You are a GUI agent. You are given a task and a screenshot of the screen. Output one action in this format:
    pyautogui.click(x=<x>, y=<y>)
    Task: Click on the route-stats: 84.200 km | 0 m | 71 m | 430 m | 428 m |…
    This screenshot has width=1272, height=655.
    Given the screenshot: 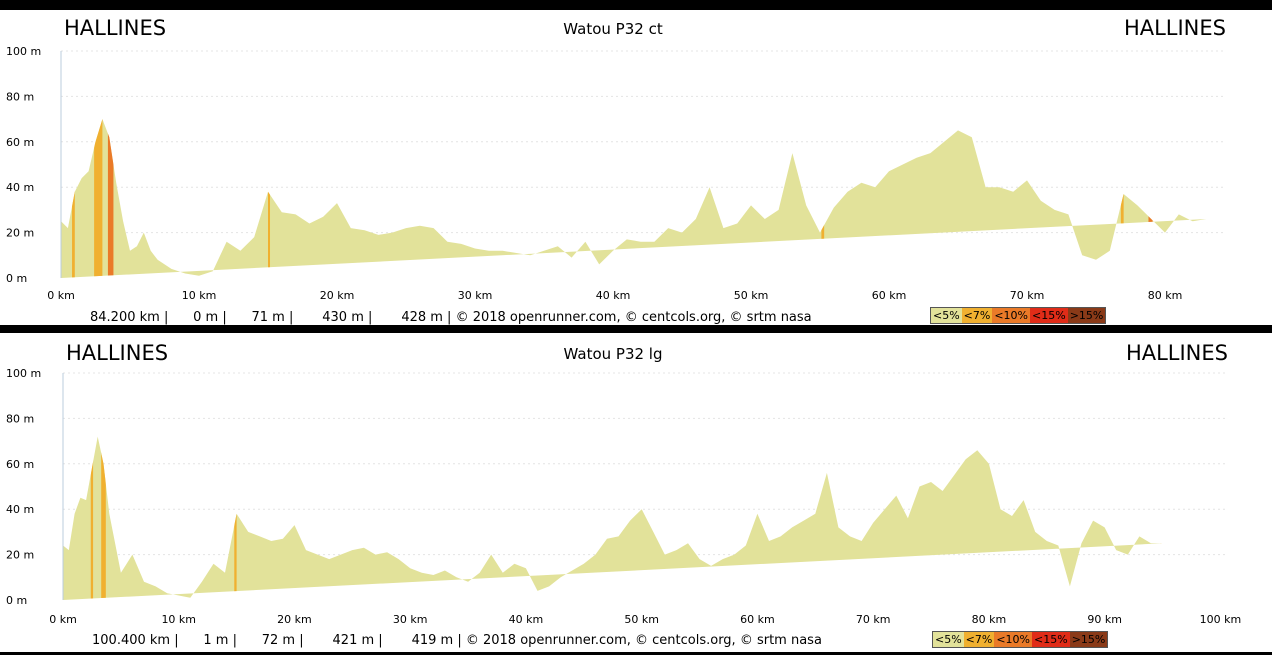 What is the action you would take?
    pyautogui.click(x=451, y=317)
    